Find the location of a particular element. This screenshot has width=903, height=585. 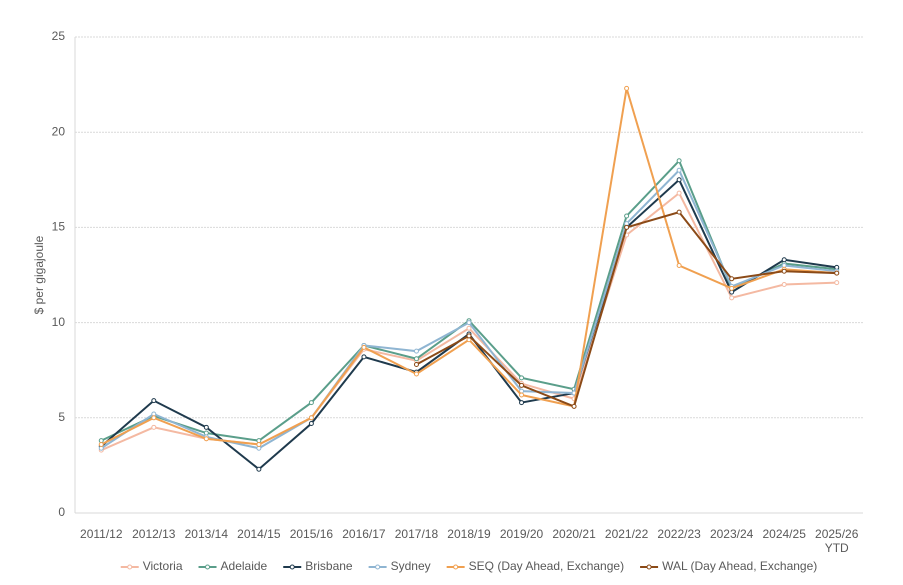

legend-label: Brisbane is located at coordinates (329, 566).